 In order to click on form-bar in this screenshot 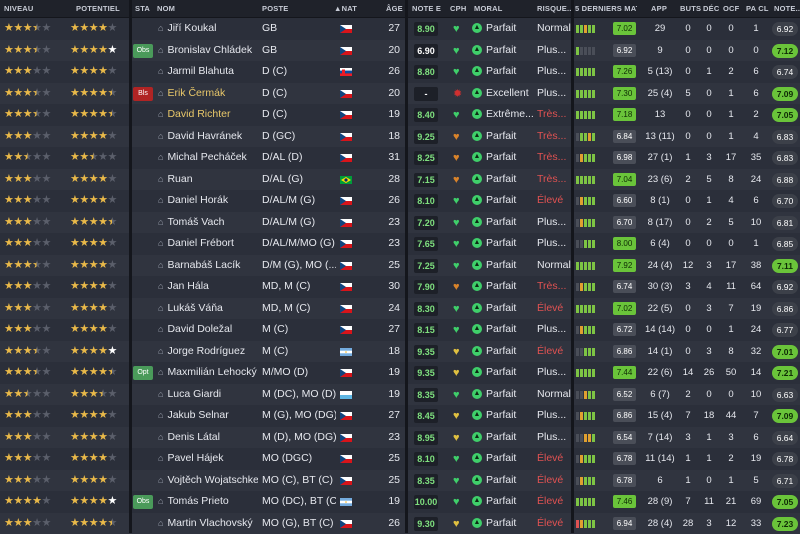, I will do `click(589, 223)`.